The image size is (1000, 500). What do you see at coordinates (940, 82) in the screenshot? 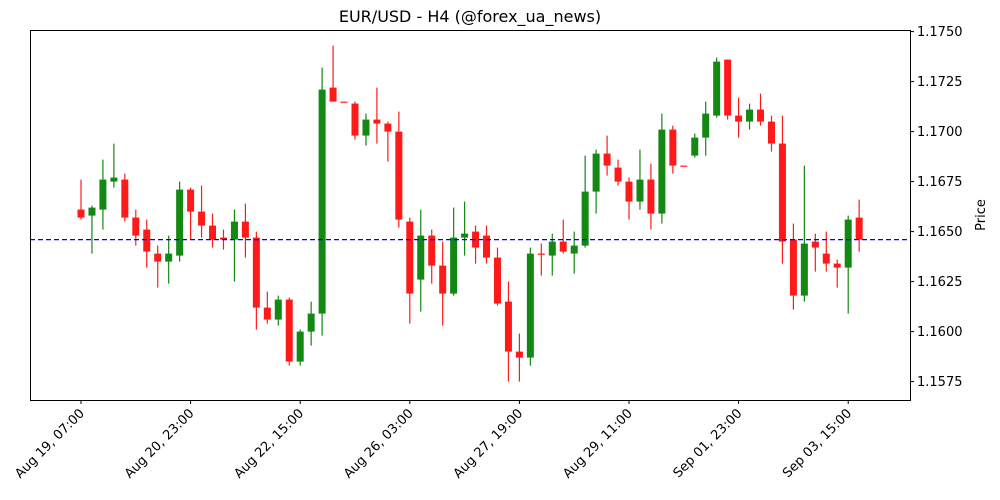
I see `y-tick-label: 1.1725` at bounding box center [940, 82].